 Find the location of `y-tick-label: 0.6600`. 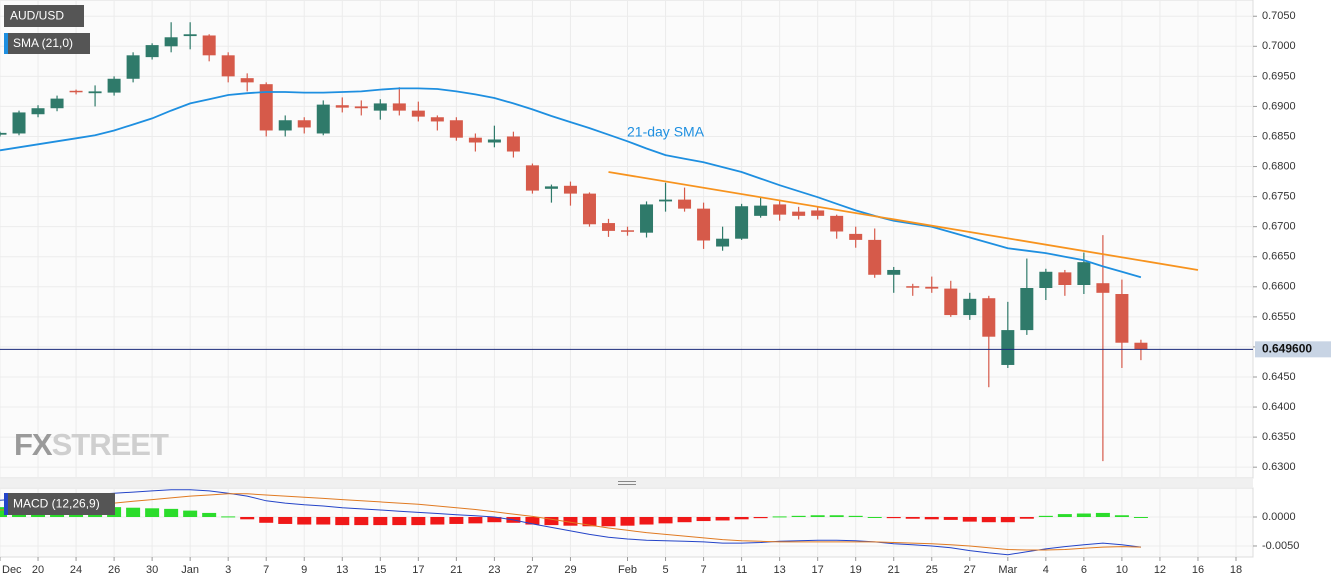

y-tick-label: 0.6600 is located at coordinates (1279, 287).